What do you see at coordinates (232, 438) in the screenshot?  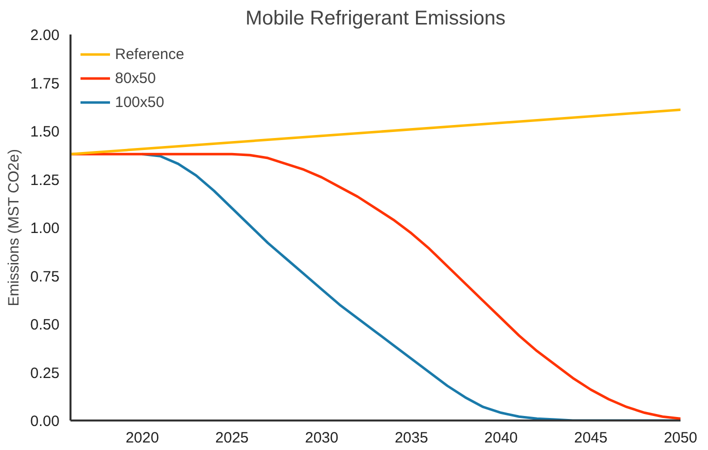 I see `x-tick-label: 2025` at bounding box center [232, 438].